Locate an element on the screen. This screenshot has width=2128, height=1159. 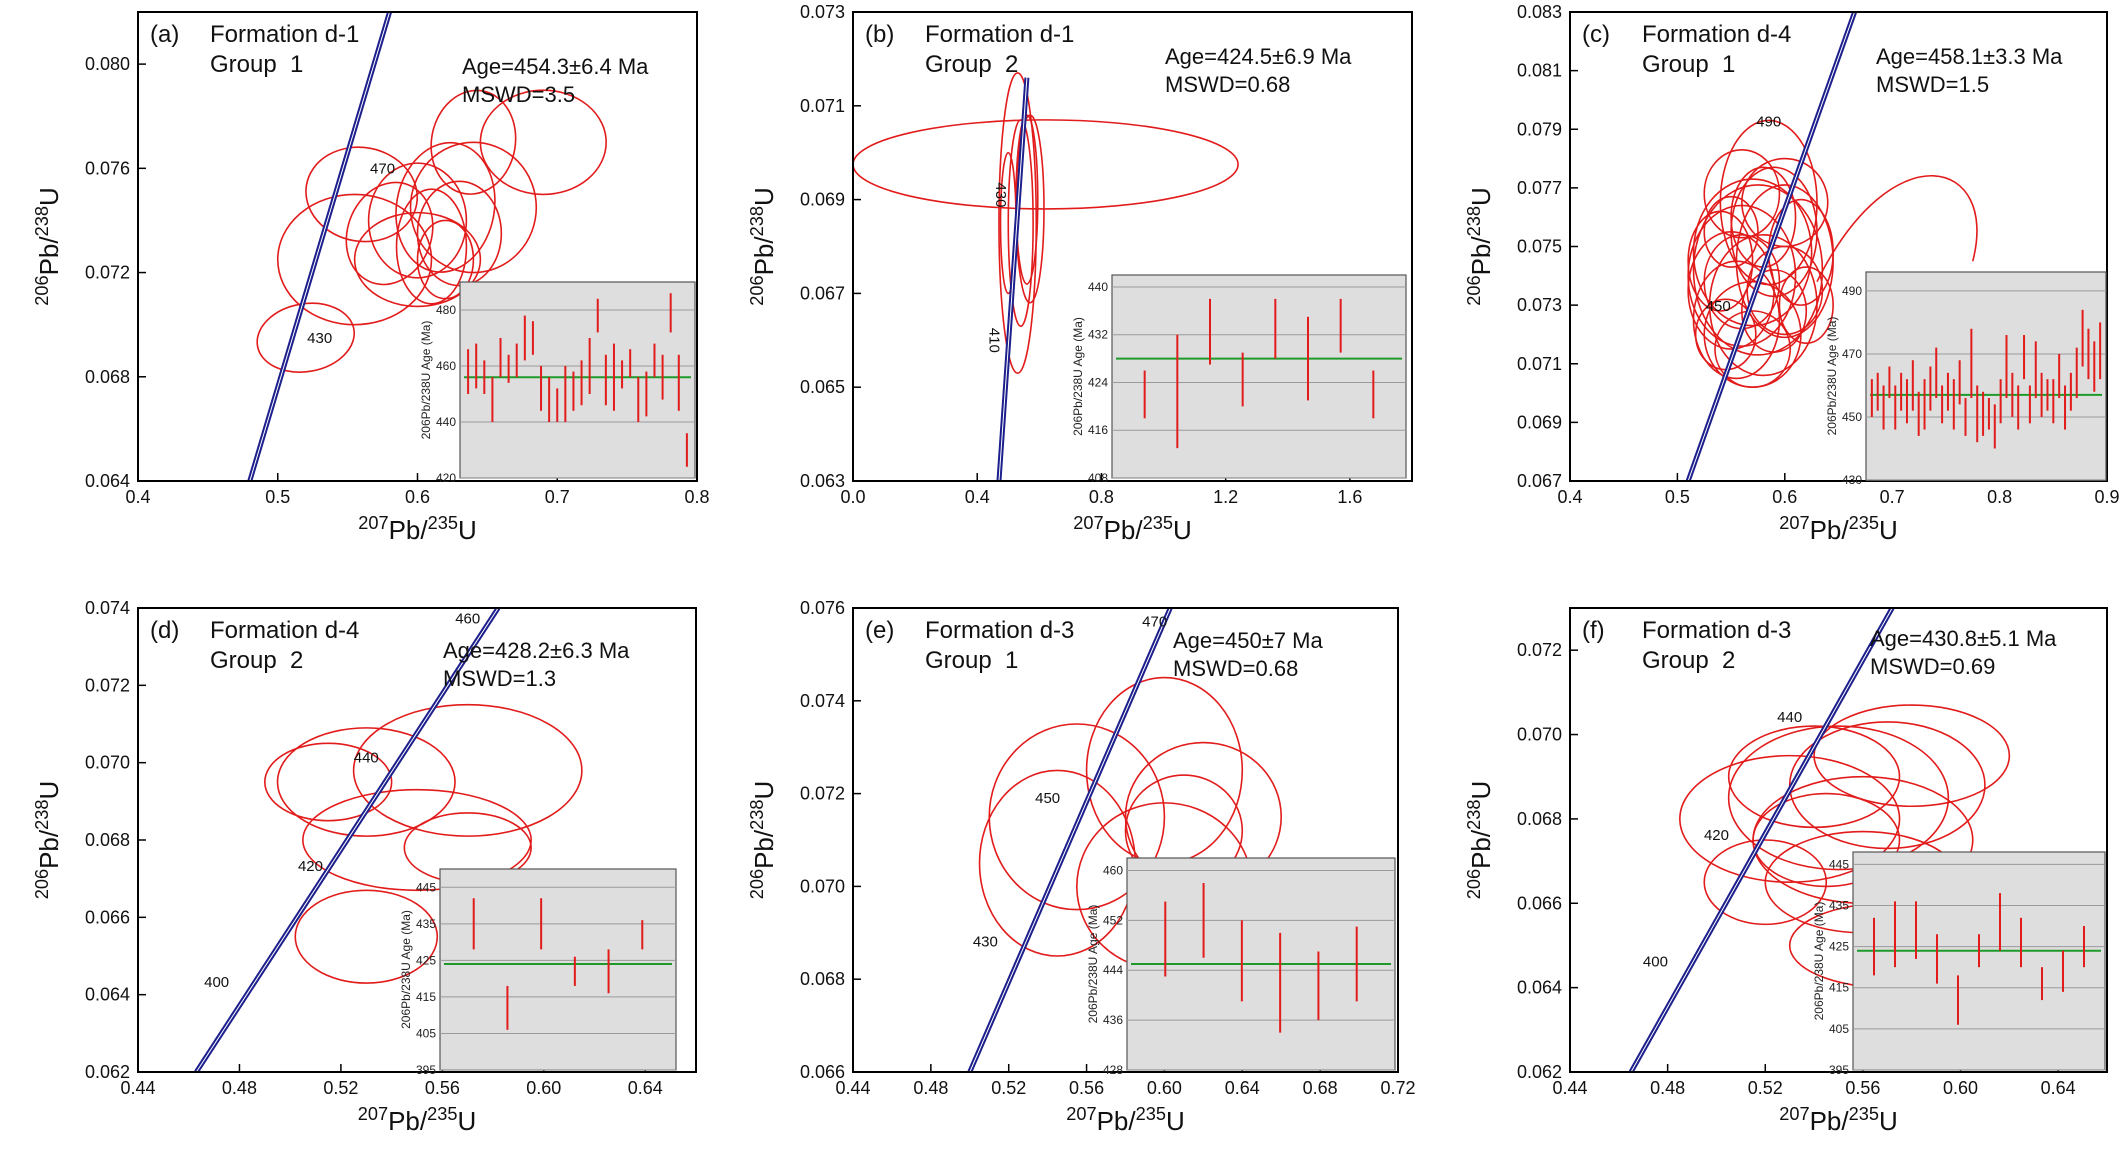
panel-label: (b) is located at coordinates (879, 34).